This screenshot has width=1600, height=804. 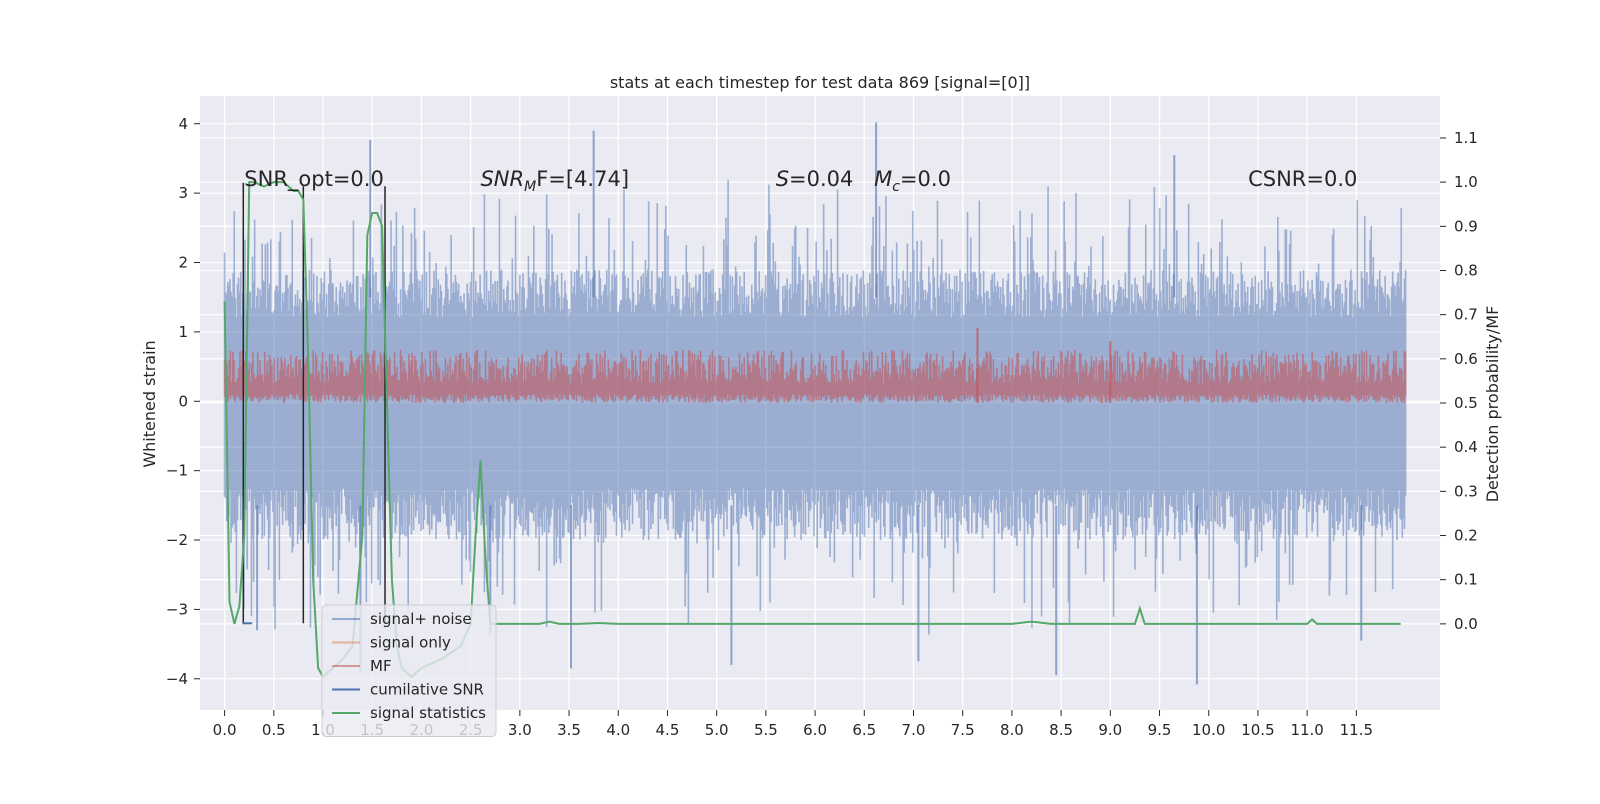 I want to click on y-tick-label: −4, so click(x=177, y=679).